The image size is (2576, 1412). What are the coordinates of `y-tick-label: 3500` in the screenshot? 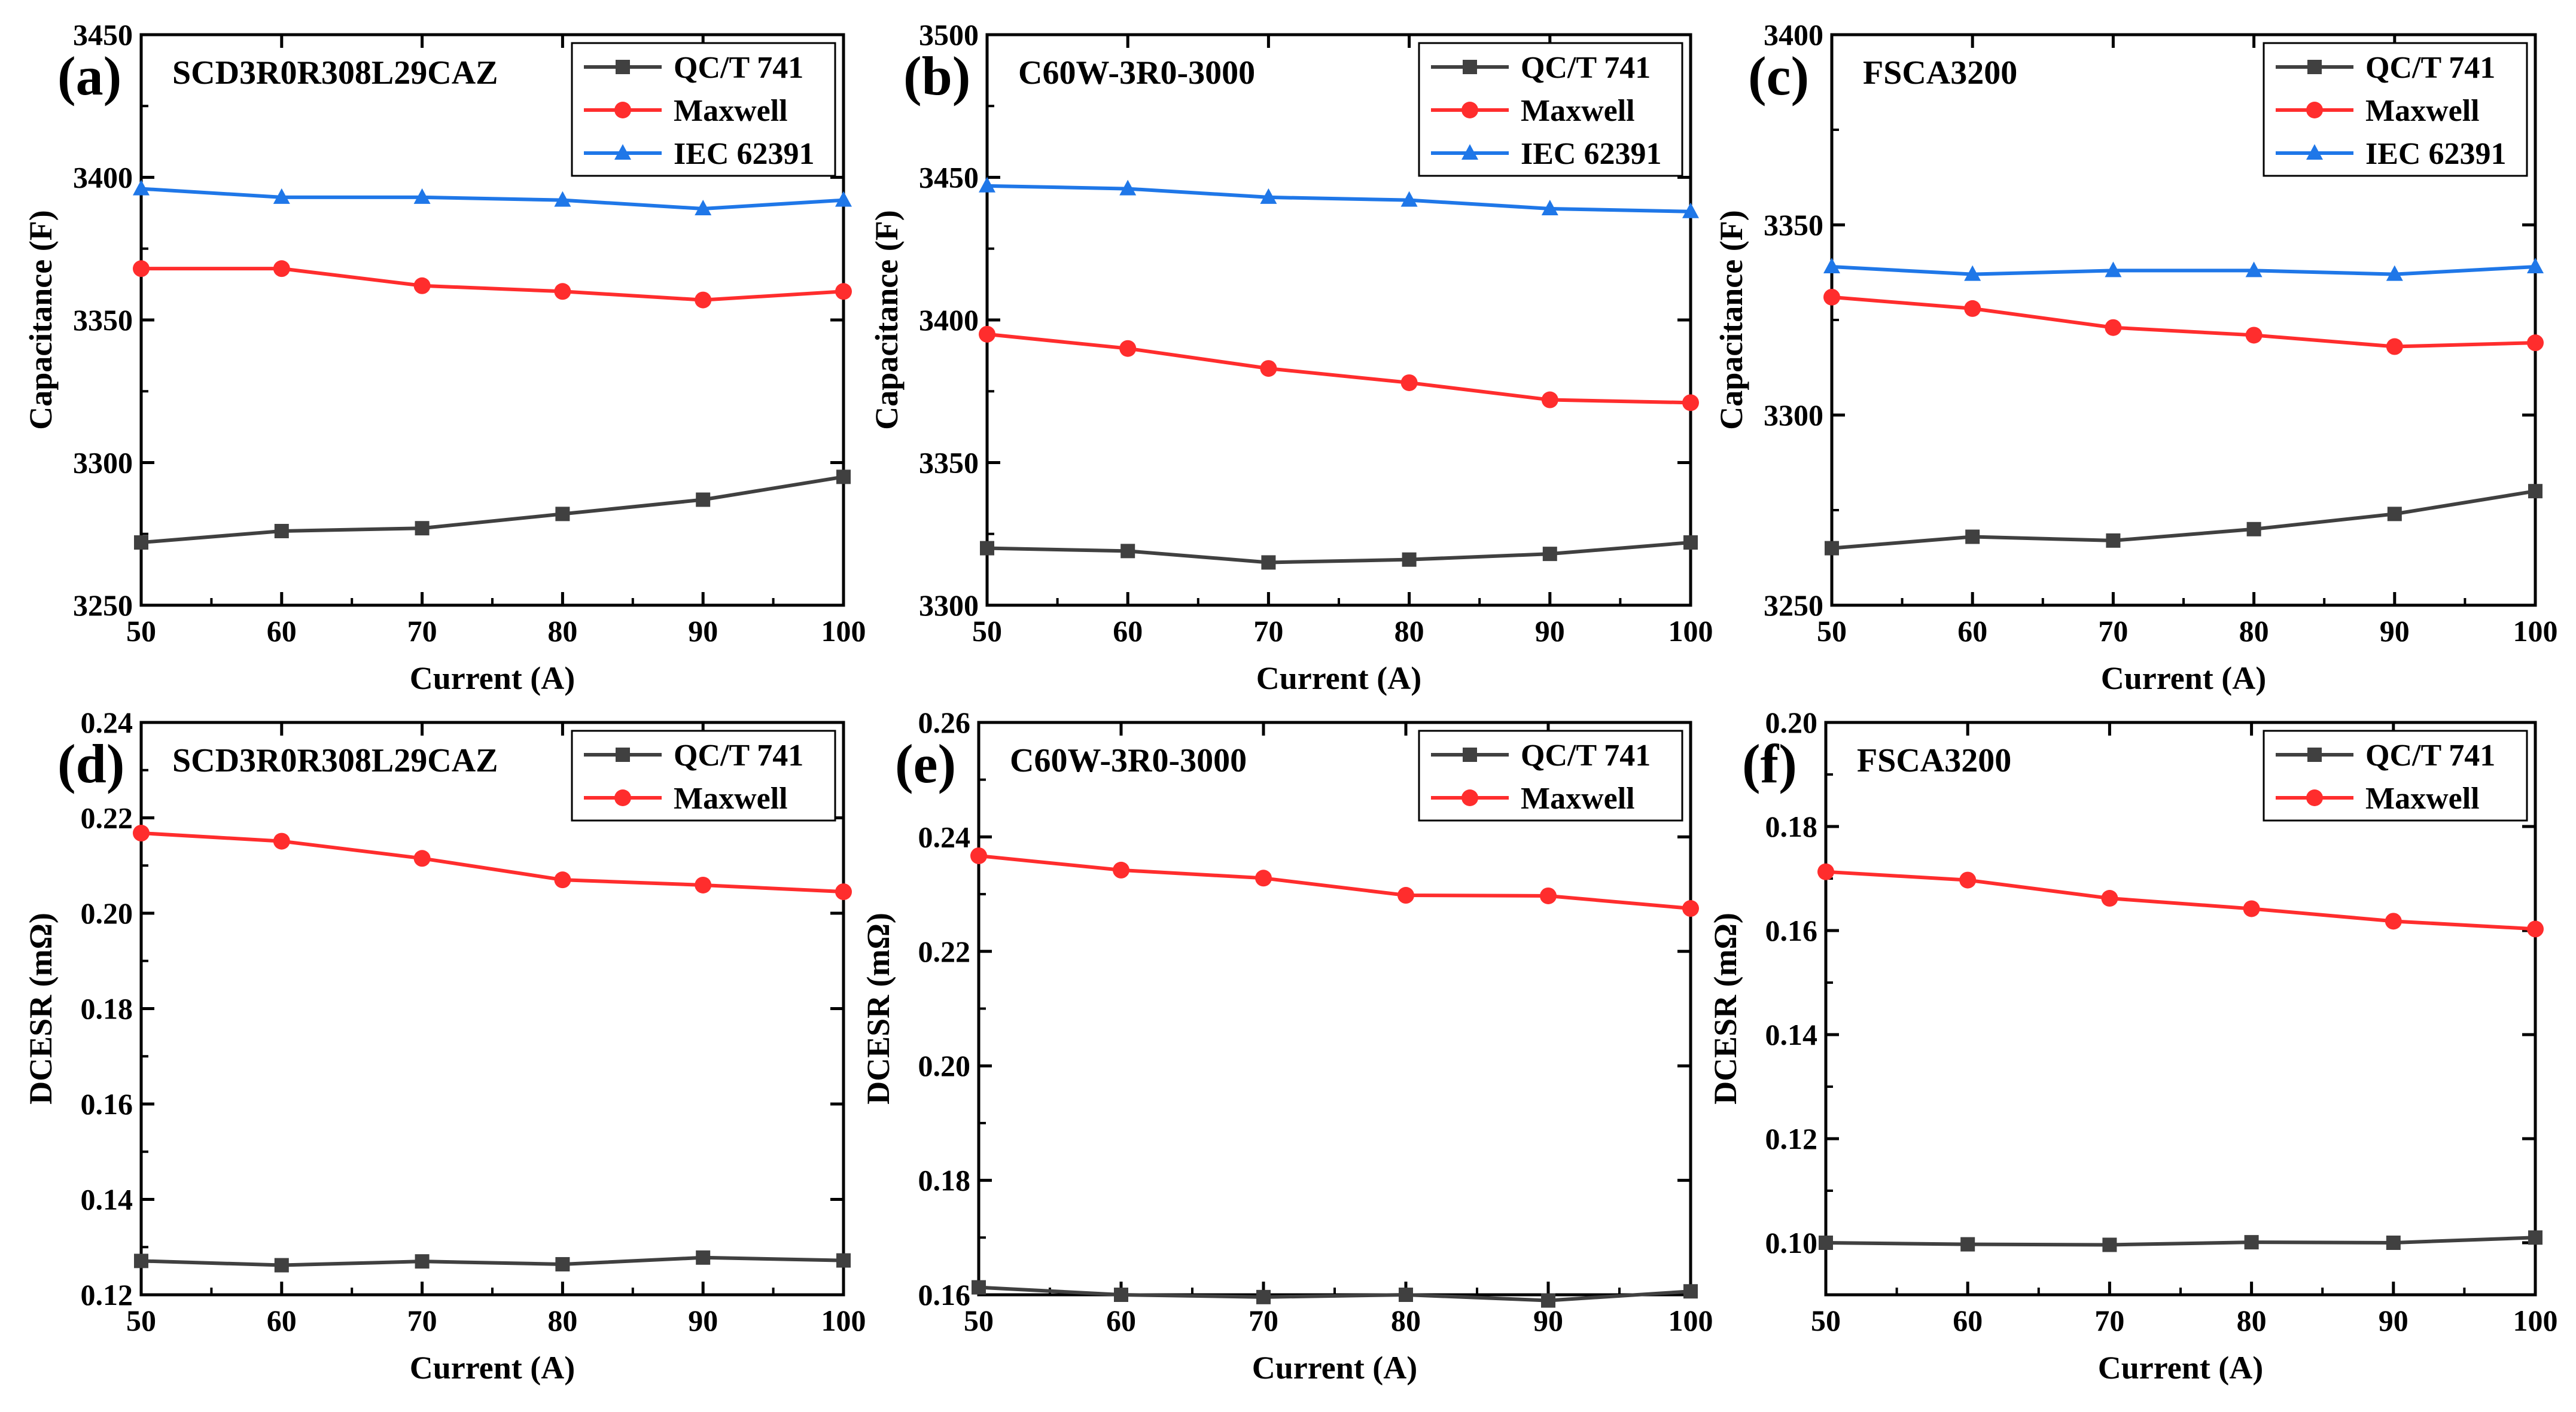 It's located at (949, 34).